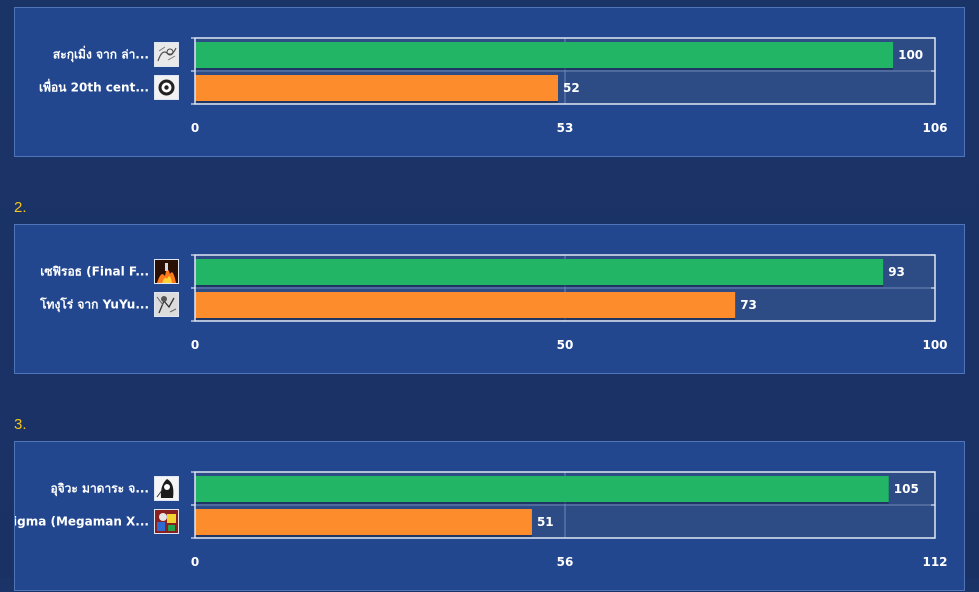 Image resolution: width=979 pixels, height=592 pixels. I want to click on eye-mask-icon, so click(166, 87).